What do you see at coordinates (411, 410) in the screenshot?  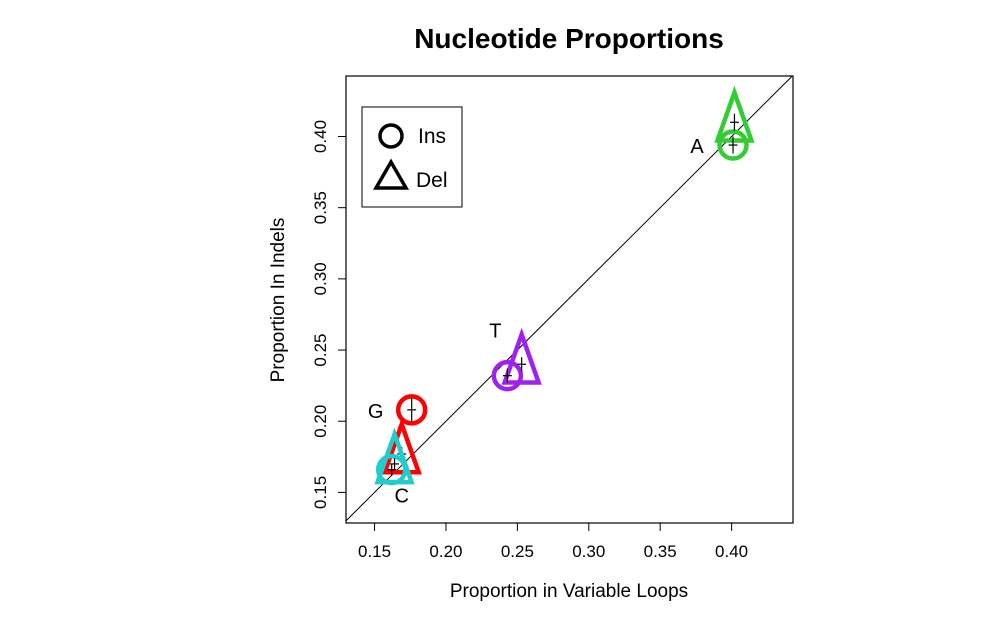 I see `ins-circle-G` at bounding box center [411, 410].